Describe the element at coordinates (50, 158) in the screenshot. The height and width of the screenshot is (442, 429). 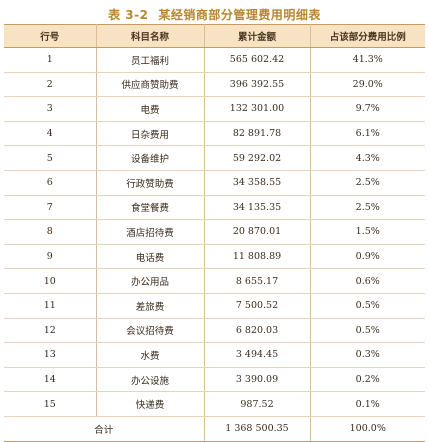
I see `row-number-cell: 5` at that location.